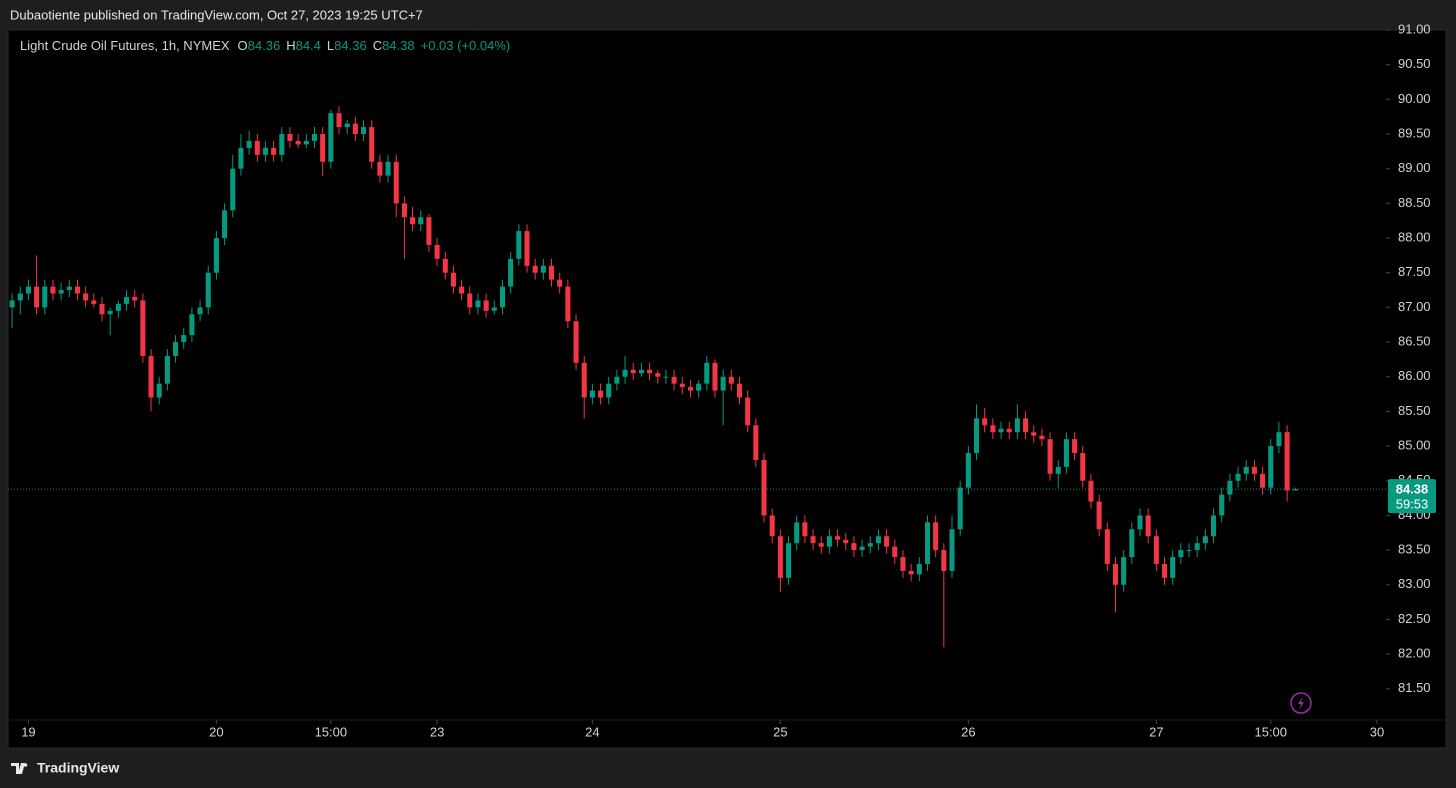 The image size is (1456, 788). Describe the element at coordinates (466, 45) in the screenshot. I see `change: +0.03 (+0.04%)` at that location.